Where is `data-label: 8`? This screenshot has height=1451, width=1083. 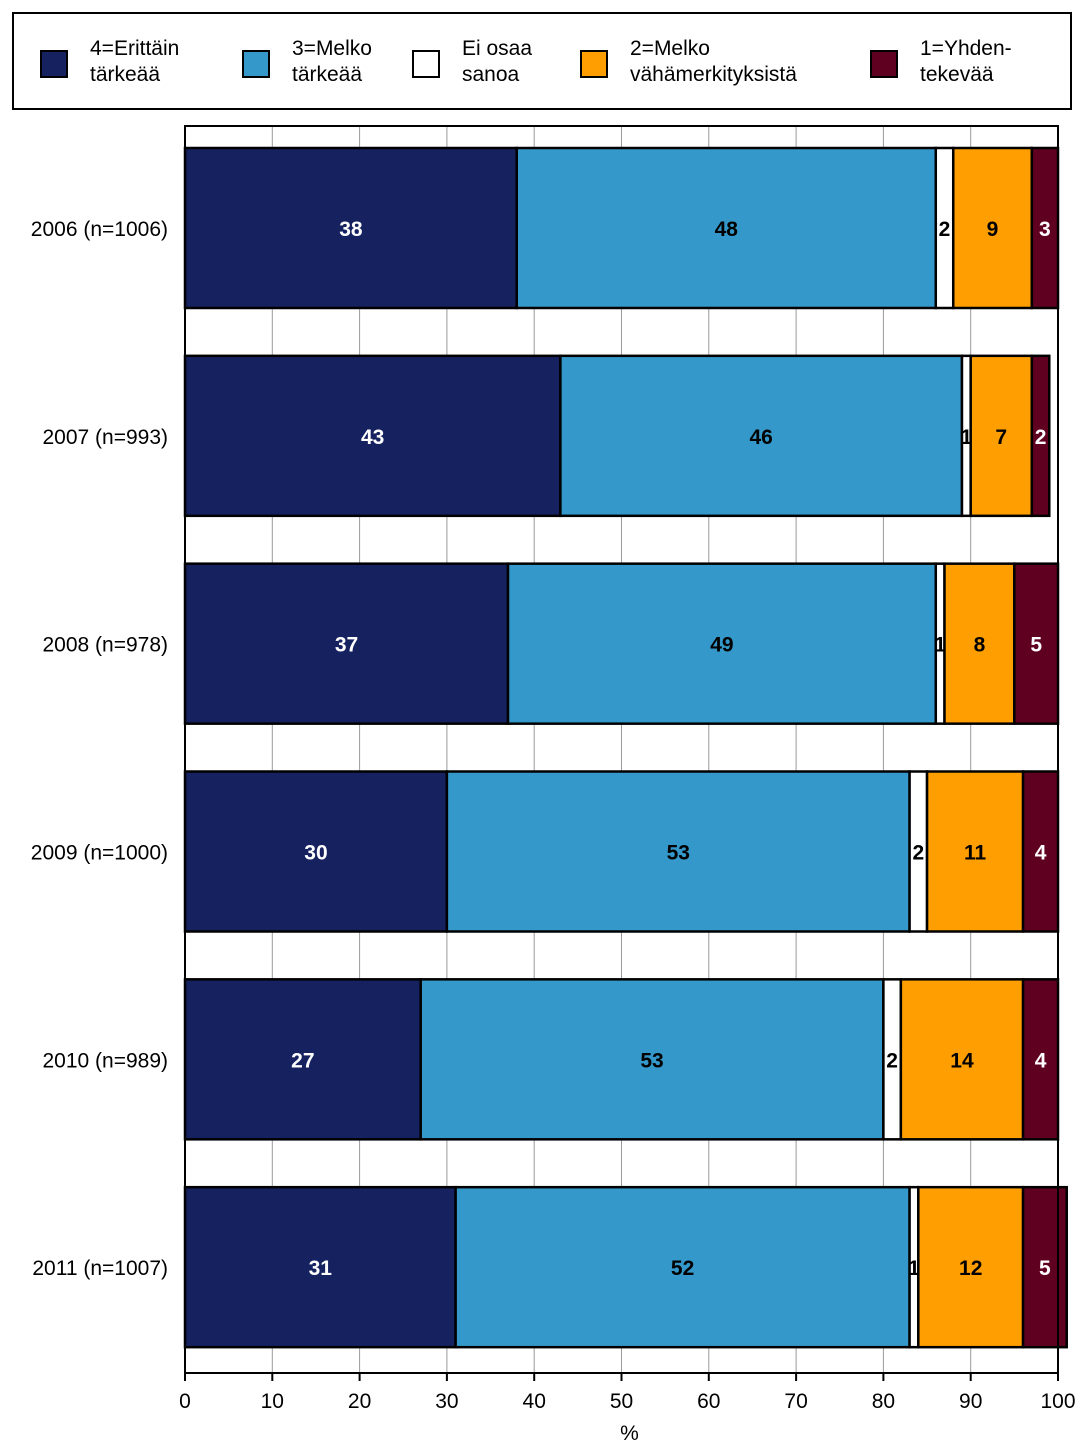
data-label: 8 is located at coordinates (980, 645).